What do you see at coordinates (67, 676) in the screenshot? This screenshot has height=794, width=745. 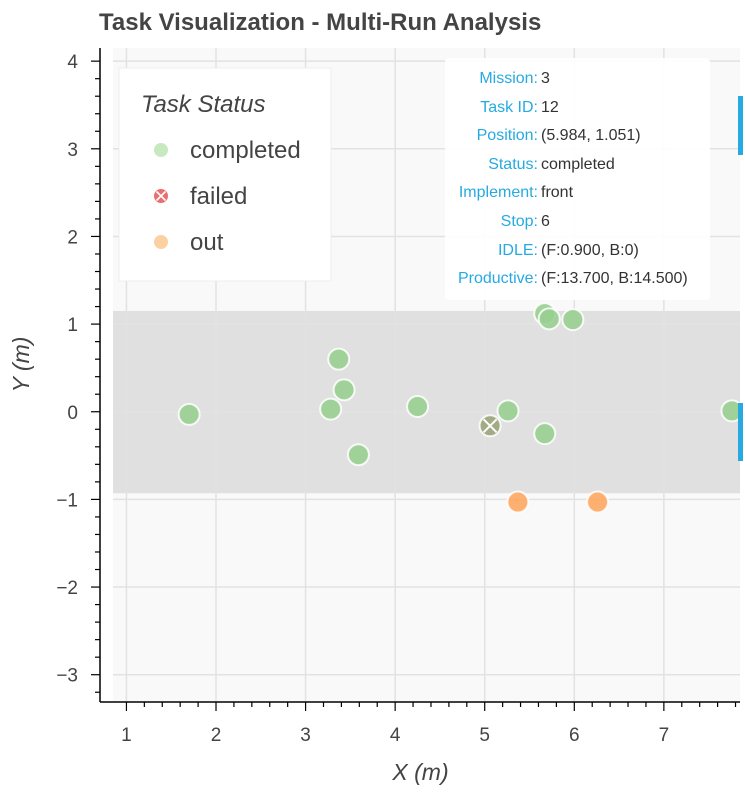 I see `y-tick-label: −3` at bounding box center [67, 676].